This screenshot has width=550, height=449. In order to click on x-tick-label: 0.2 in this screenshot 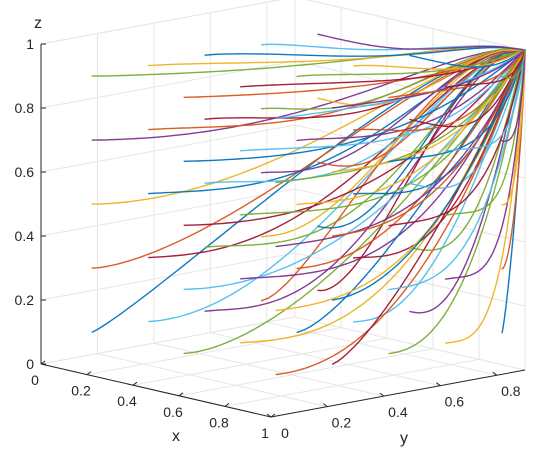, I will do `click(81, 391)`.